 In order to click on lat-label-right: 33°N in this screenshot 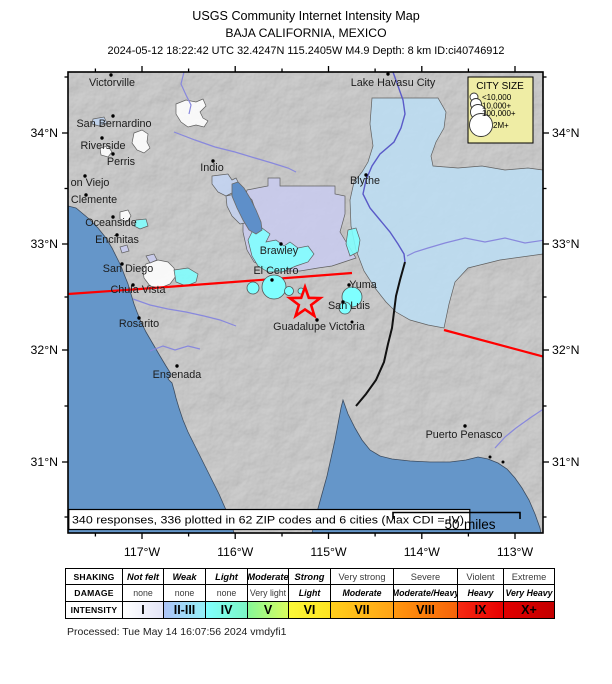, I will do `click(566, 244)`.